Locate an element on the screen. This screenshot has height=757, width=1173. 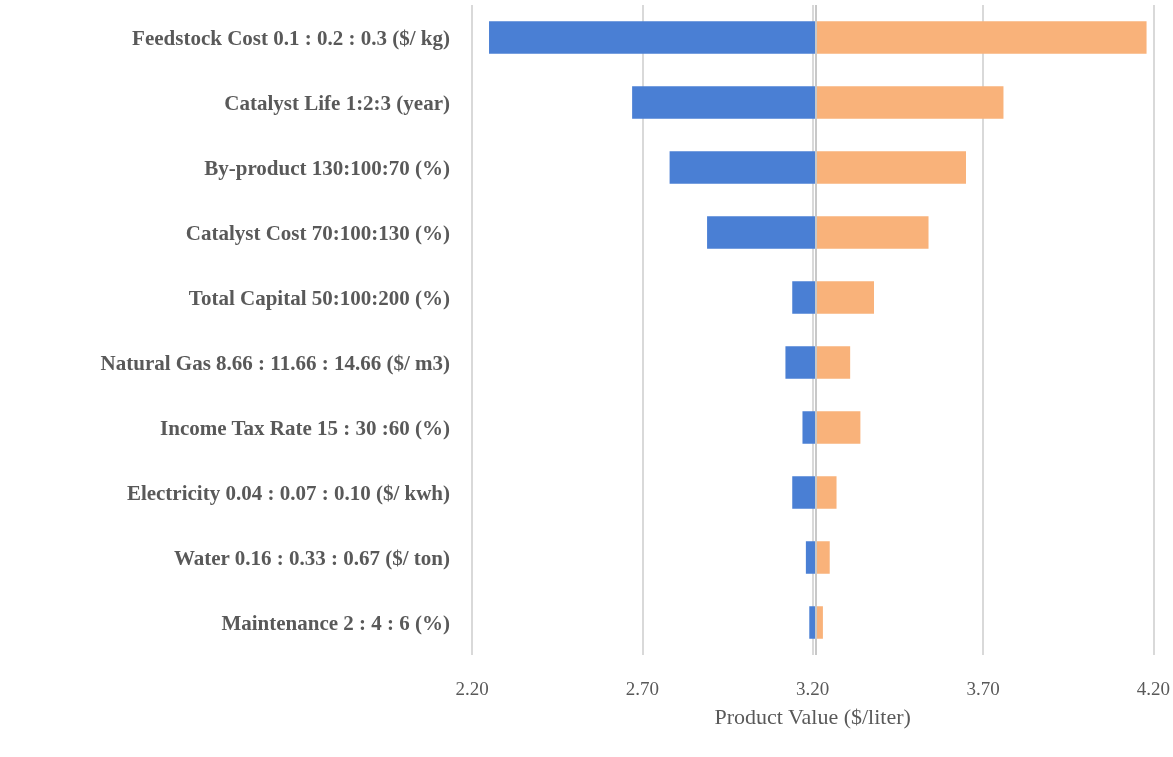
y-tick-label: Catalyst Life 1:2:3 (year) is located at coordinates (337, 102).